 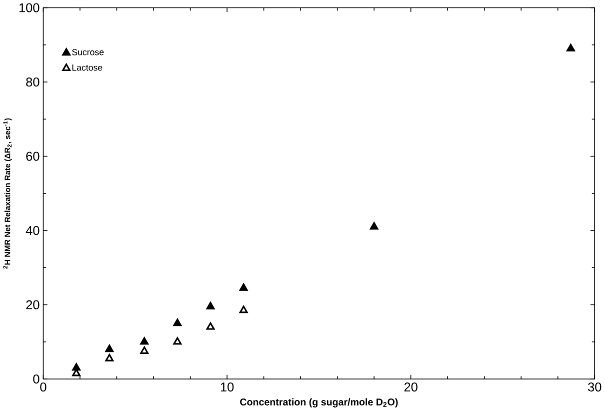 What do you see at coordinates (33, 82) in the screenshot?
I see `y-tick-label: 80` at bounding box center [33, 82].